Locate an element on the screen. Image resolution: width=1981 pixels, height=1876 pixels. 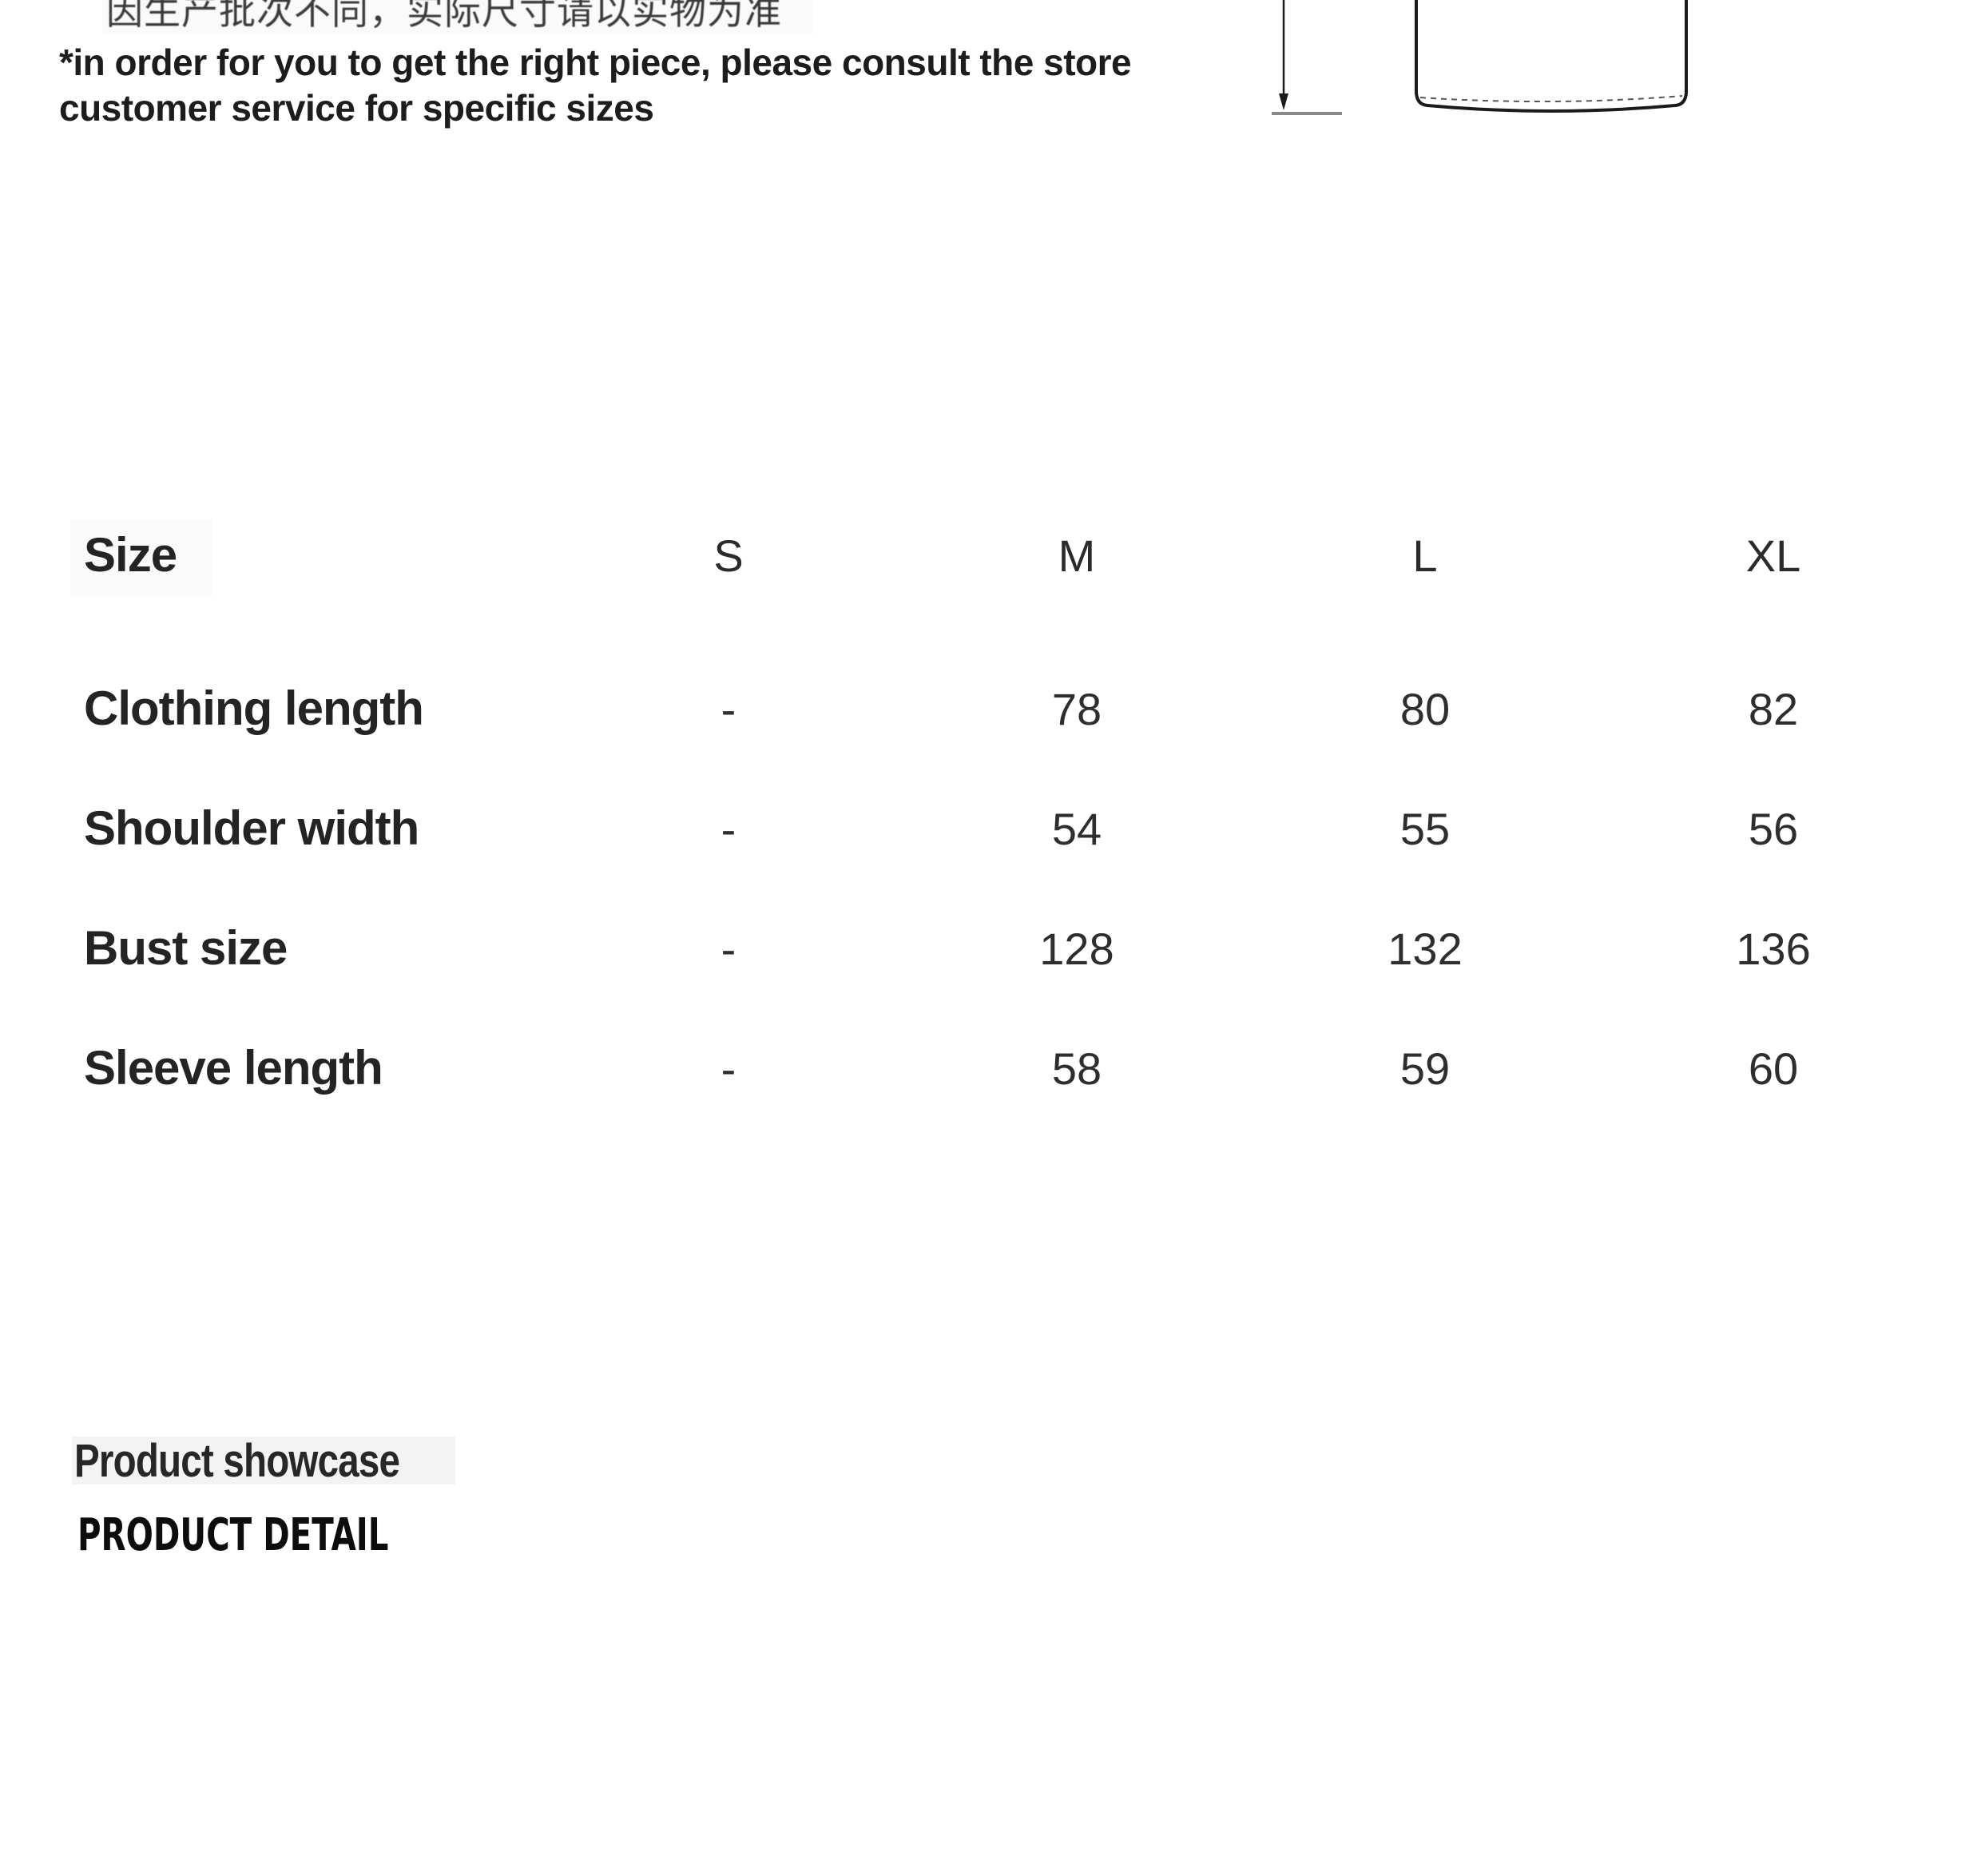
cell-value: 54 is located at coordinates (1077, 829).